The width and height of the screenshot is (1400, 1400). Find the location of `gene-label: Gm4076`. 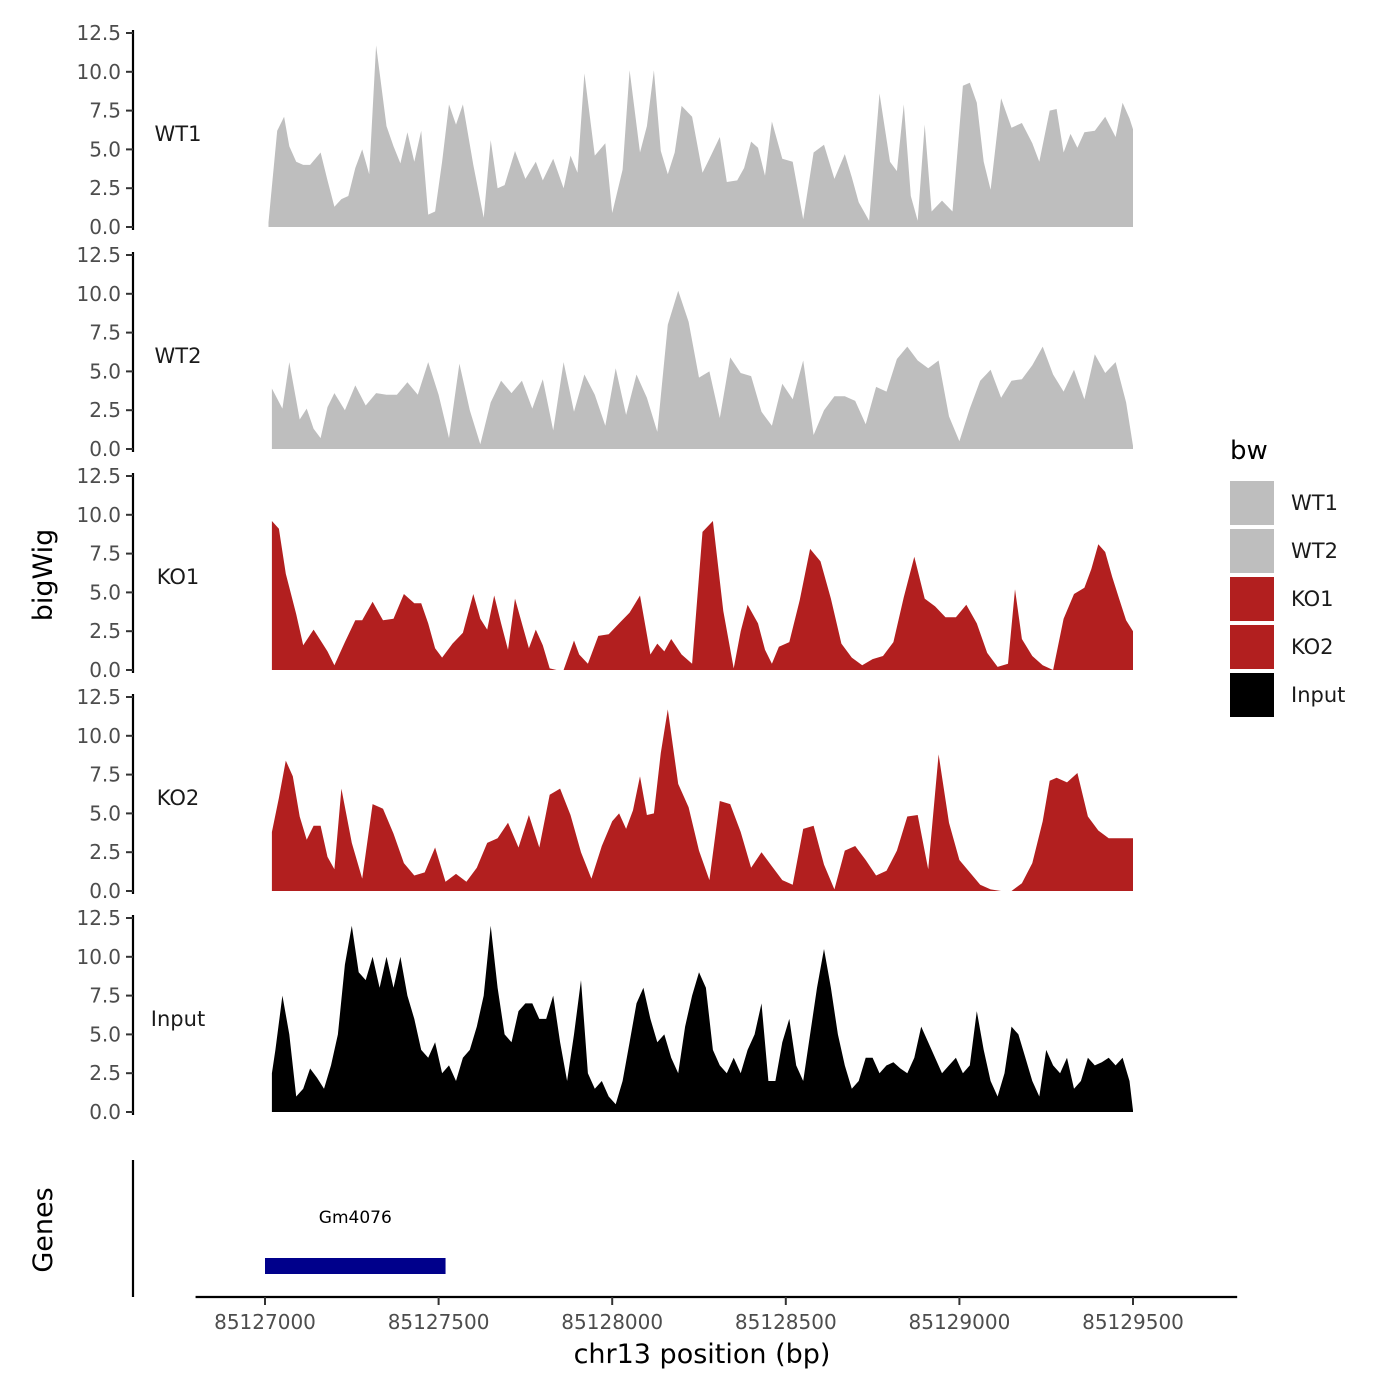

gene-label: Gm4076 is located at coordinates (355, 1218).